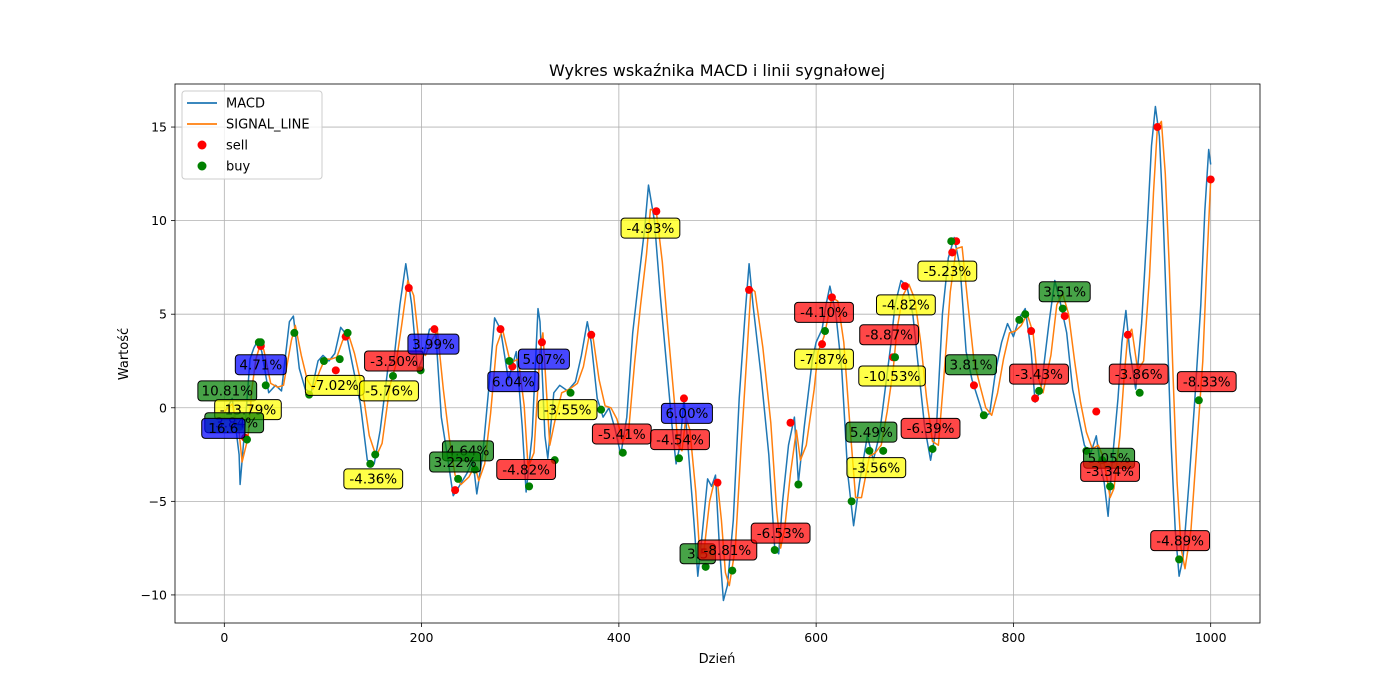  What do you see at coordinates (1207, 382) in the screenshot?
I see `annotation-label: -8.33%` at bounding box center [1207, 382].